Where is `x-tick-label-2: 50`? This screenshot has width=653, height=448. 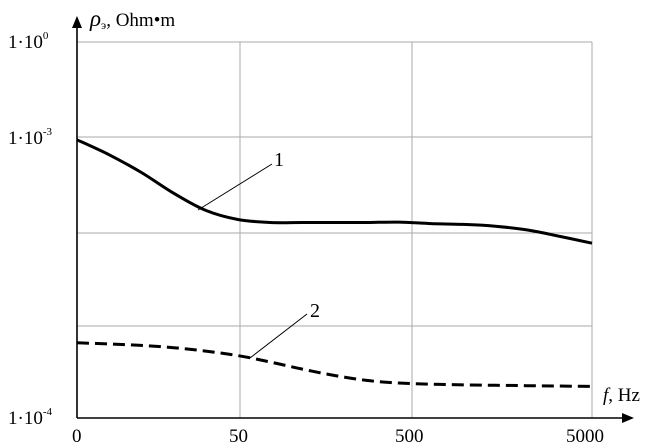 x-tick-label-2: 50 is located at coordinates (238, 436).